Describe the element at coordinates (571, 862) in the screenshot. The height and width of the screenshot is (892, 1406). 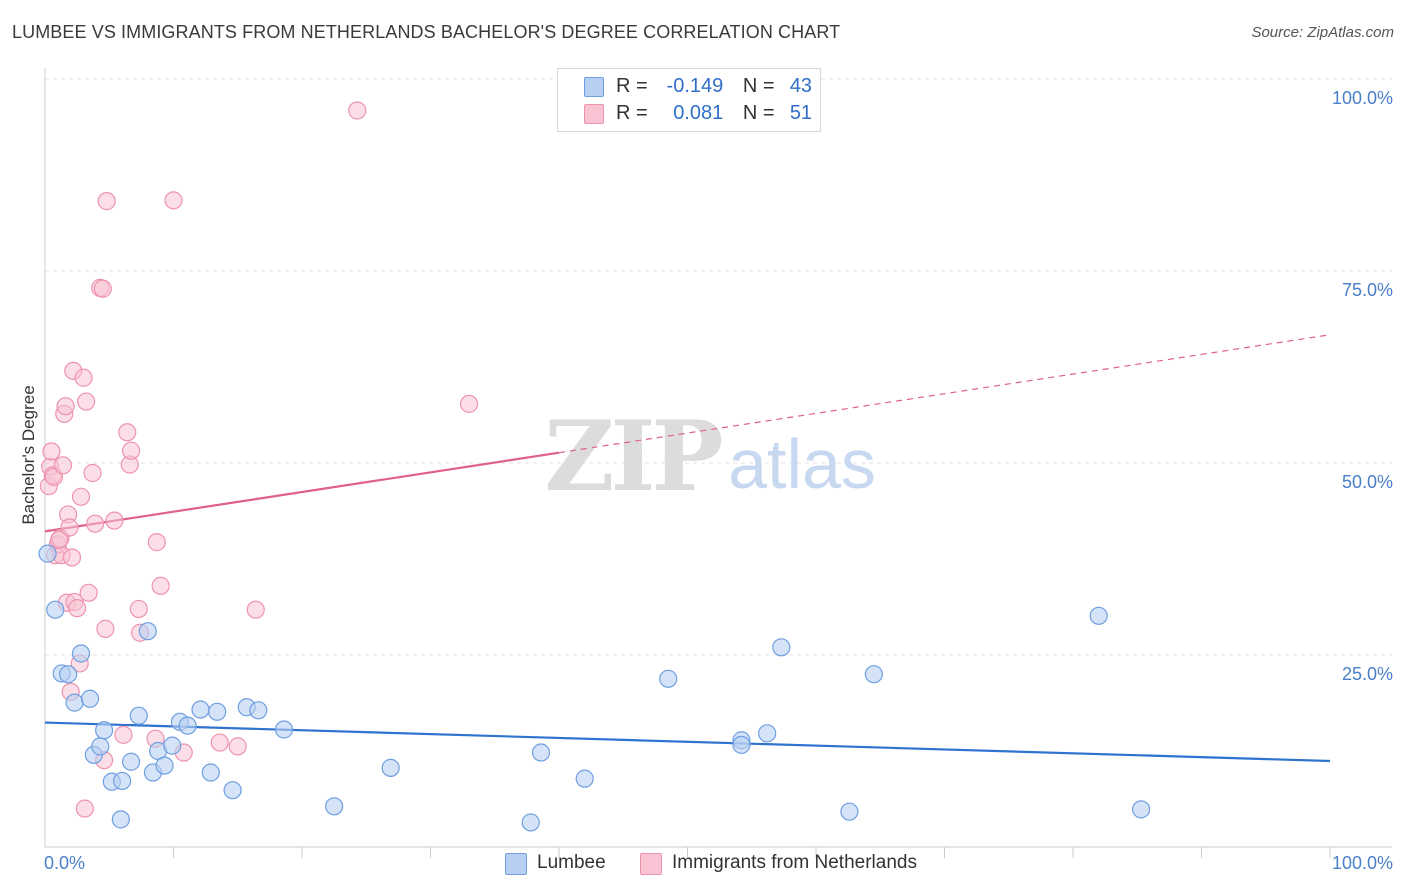
I see `bottom-legend-label-lumbee: Lumbee` at that location.